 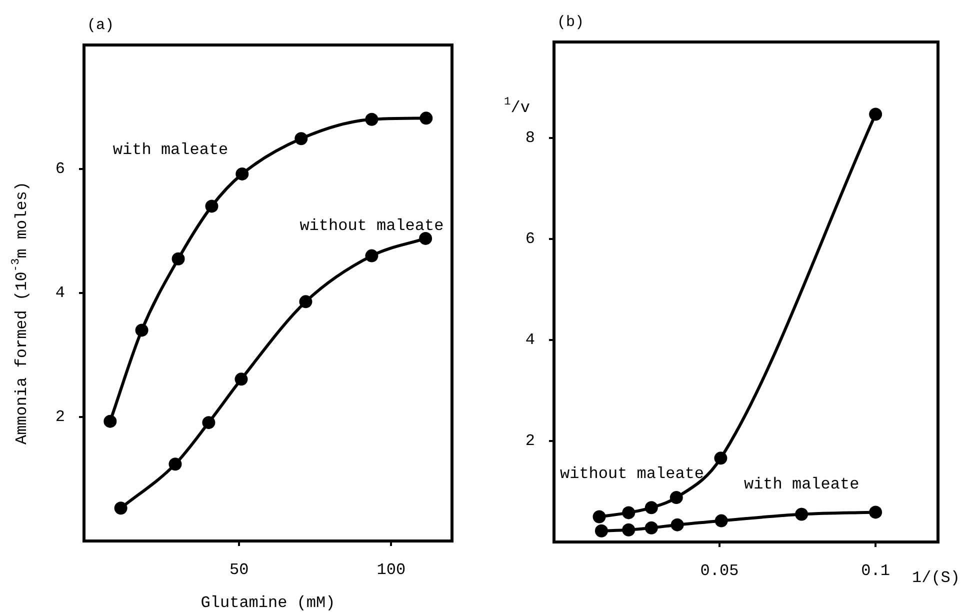 What do you see at coordinates (268, 603) in the screenshot?
I see `x-axis-title: Glutamine (mM)` at bounding box center [268, 603].